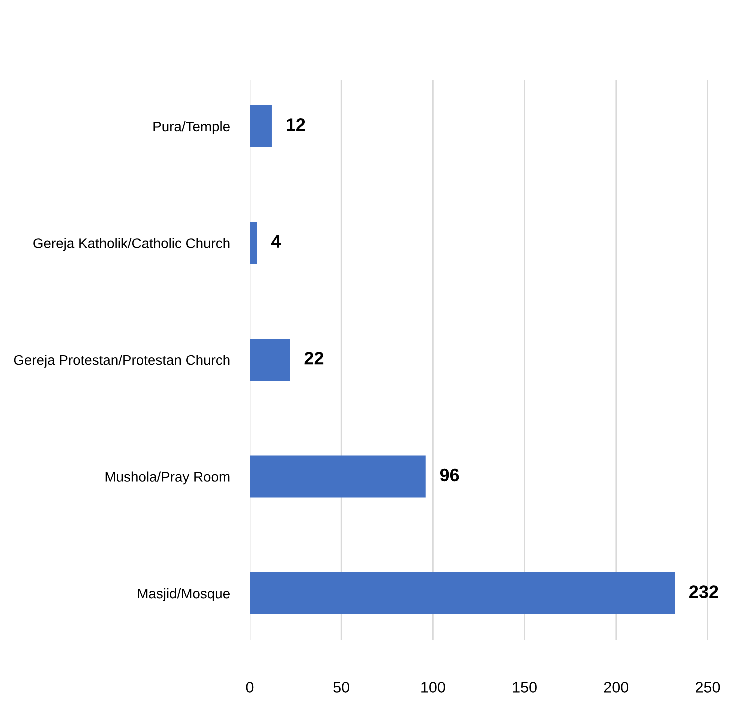 This screenshot has width=737, height=704. Describe the element at coordinates (250, 687) in the screenshot. I see `x-tick-label: 0` at that location.